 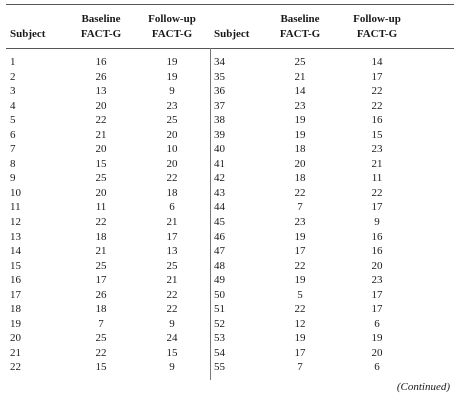 I want to click on cell-subject-right: 41, so click(x=219, y=163).